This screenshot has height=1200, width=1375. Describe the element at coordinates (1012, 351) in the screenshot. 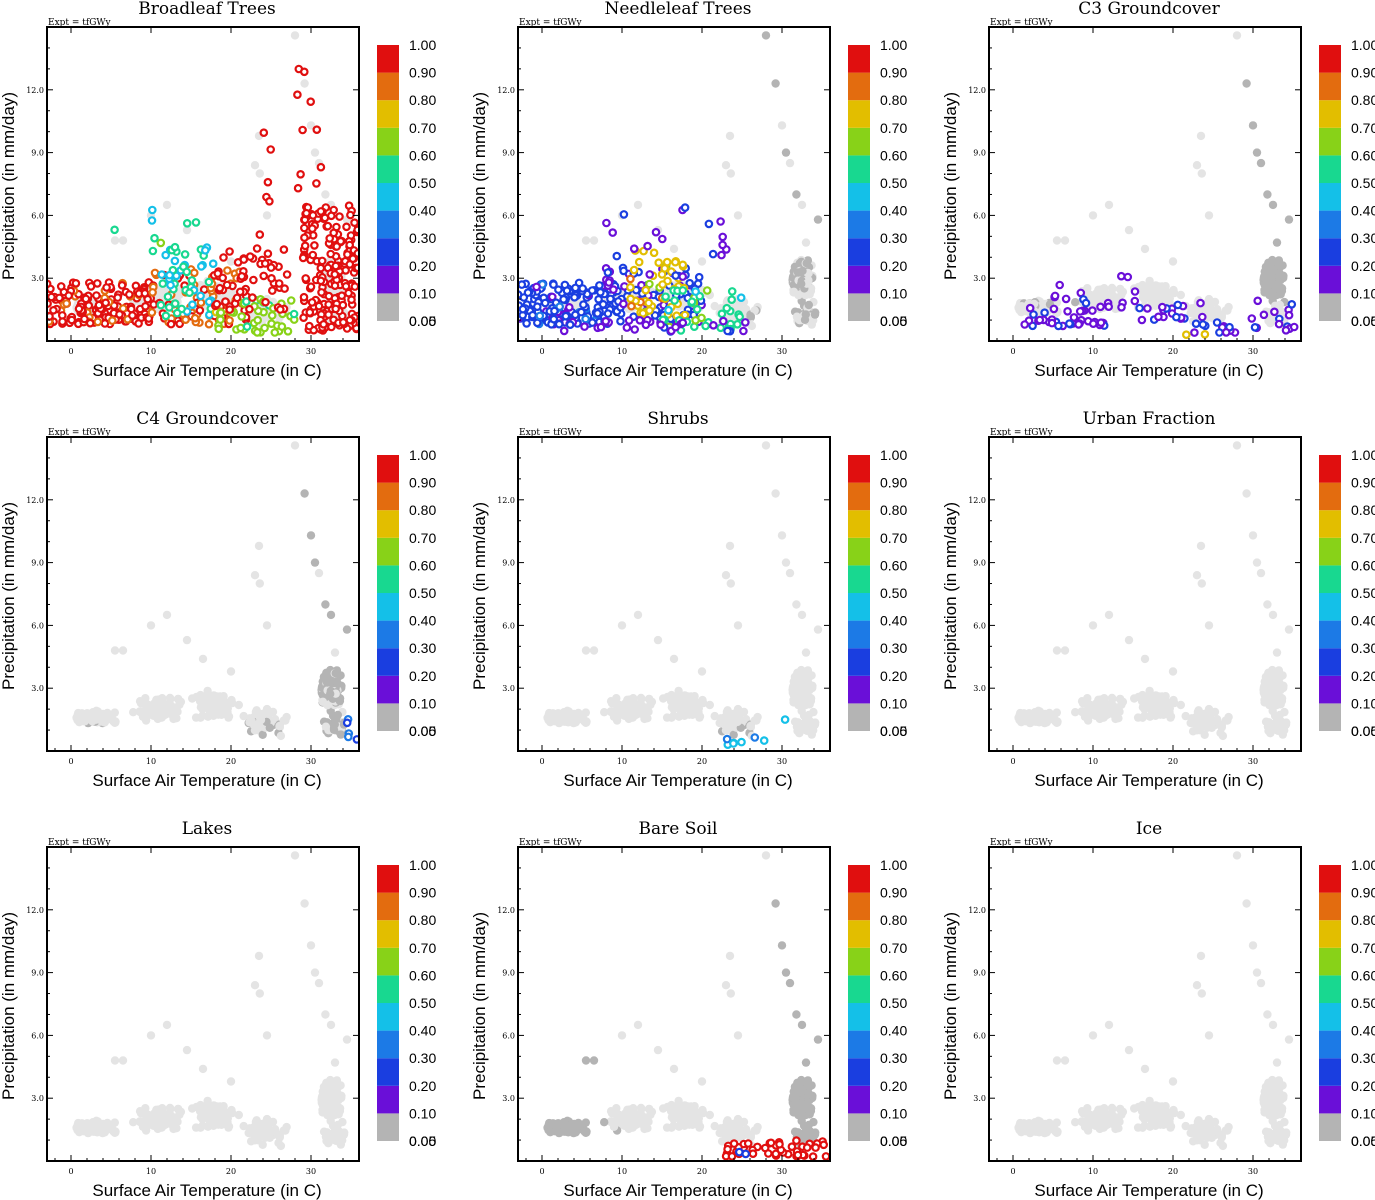

I see `x-tick-label: 0` at that location.